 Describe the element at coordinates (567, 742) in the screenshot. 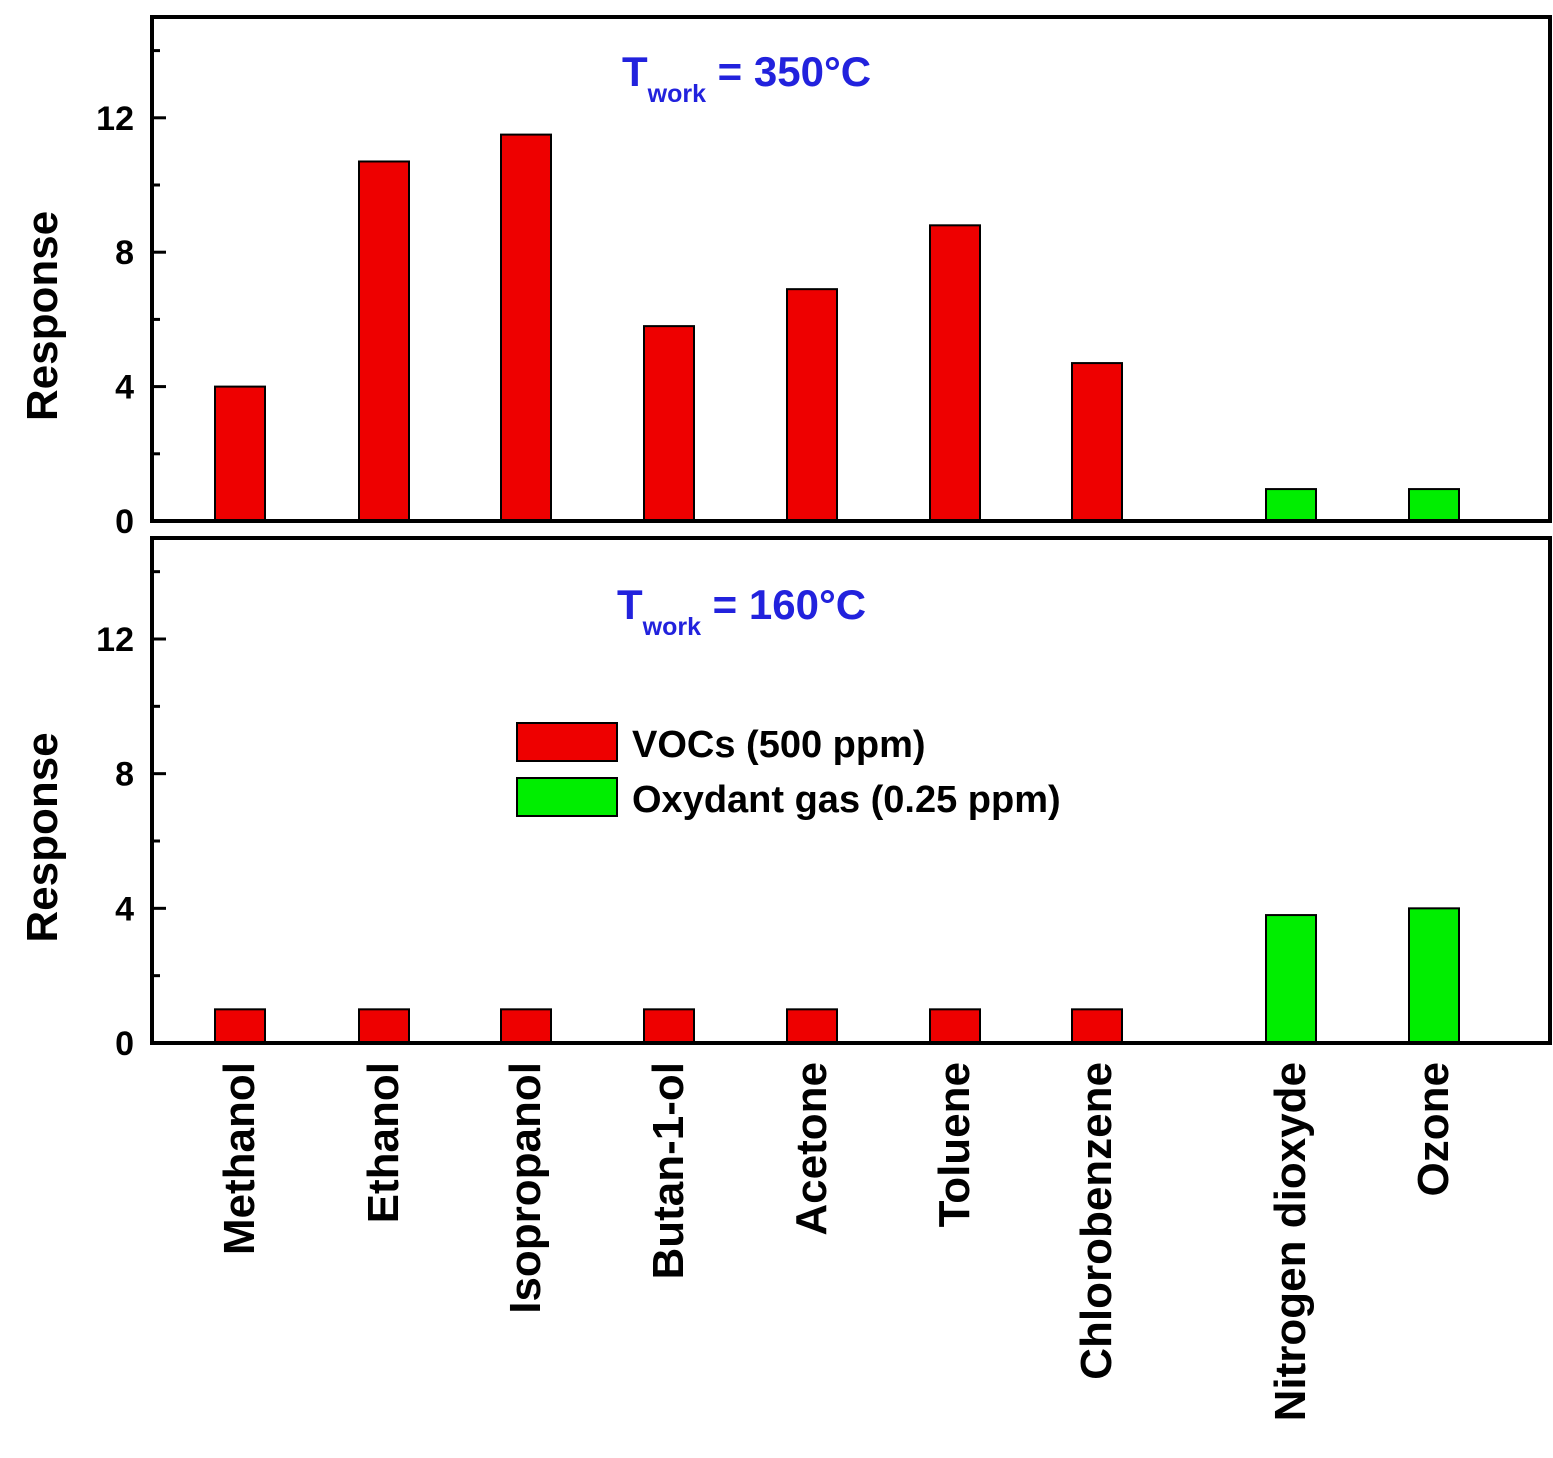

I see `legend-swatch-voc` at that location.